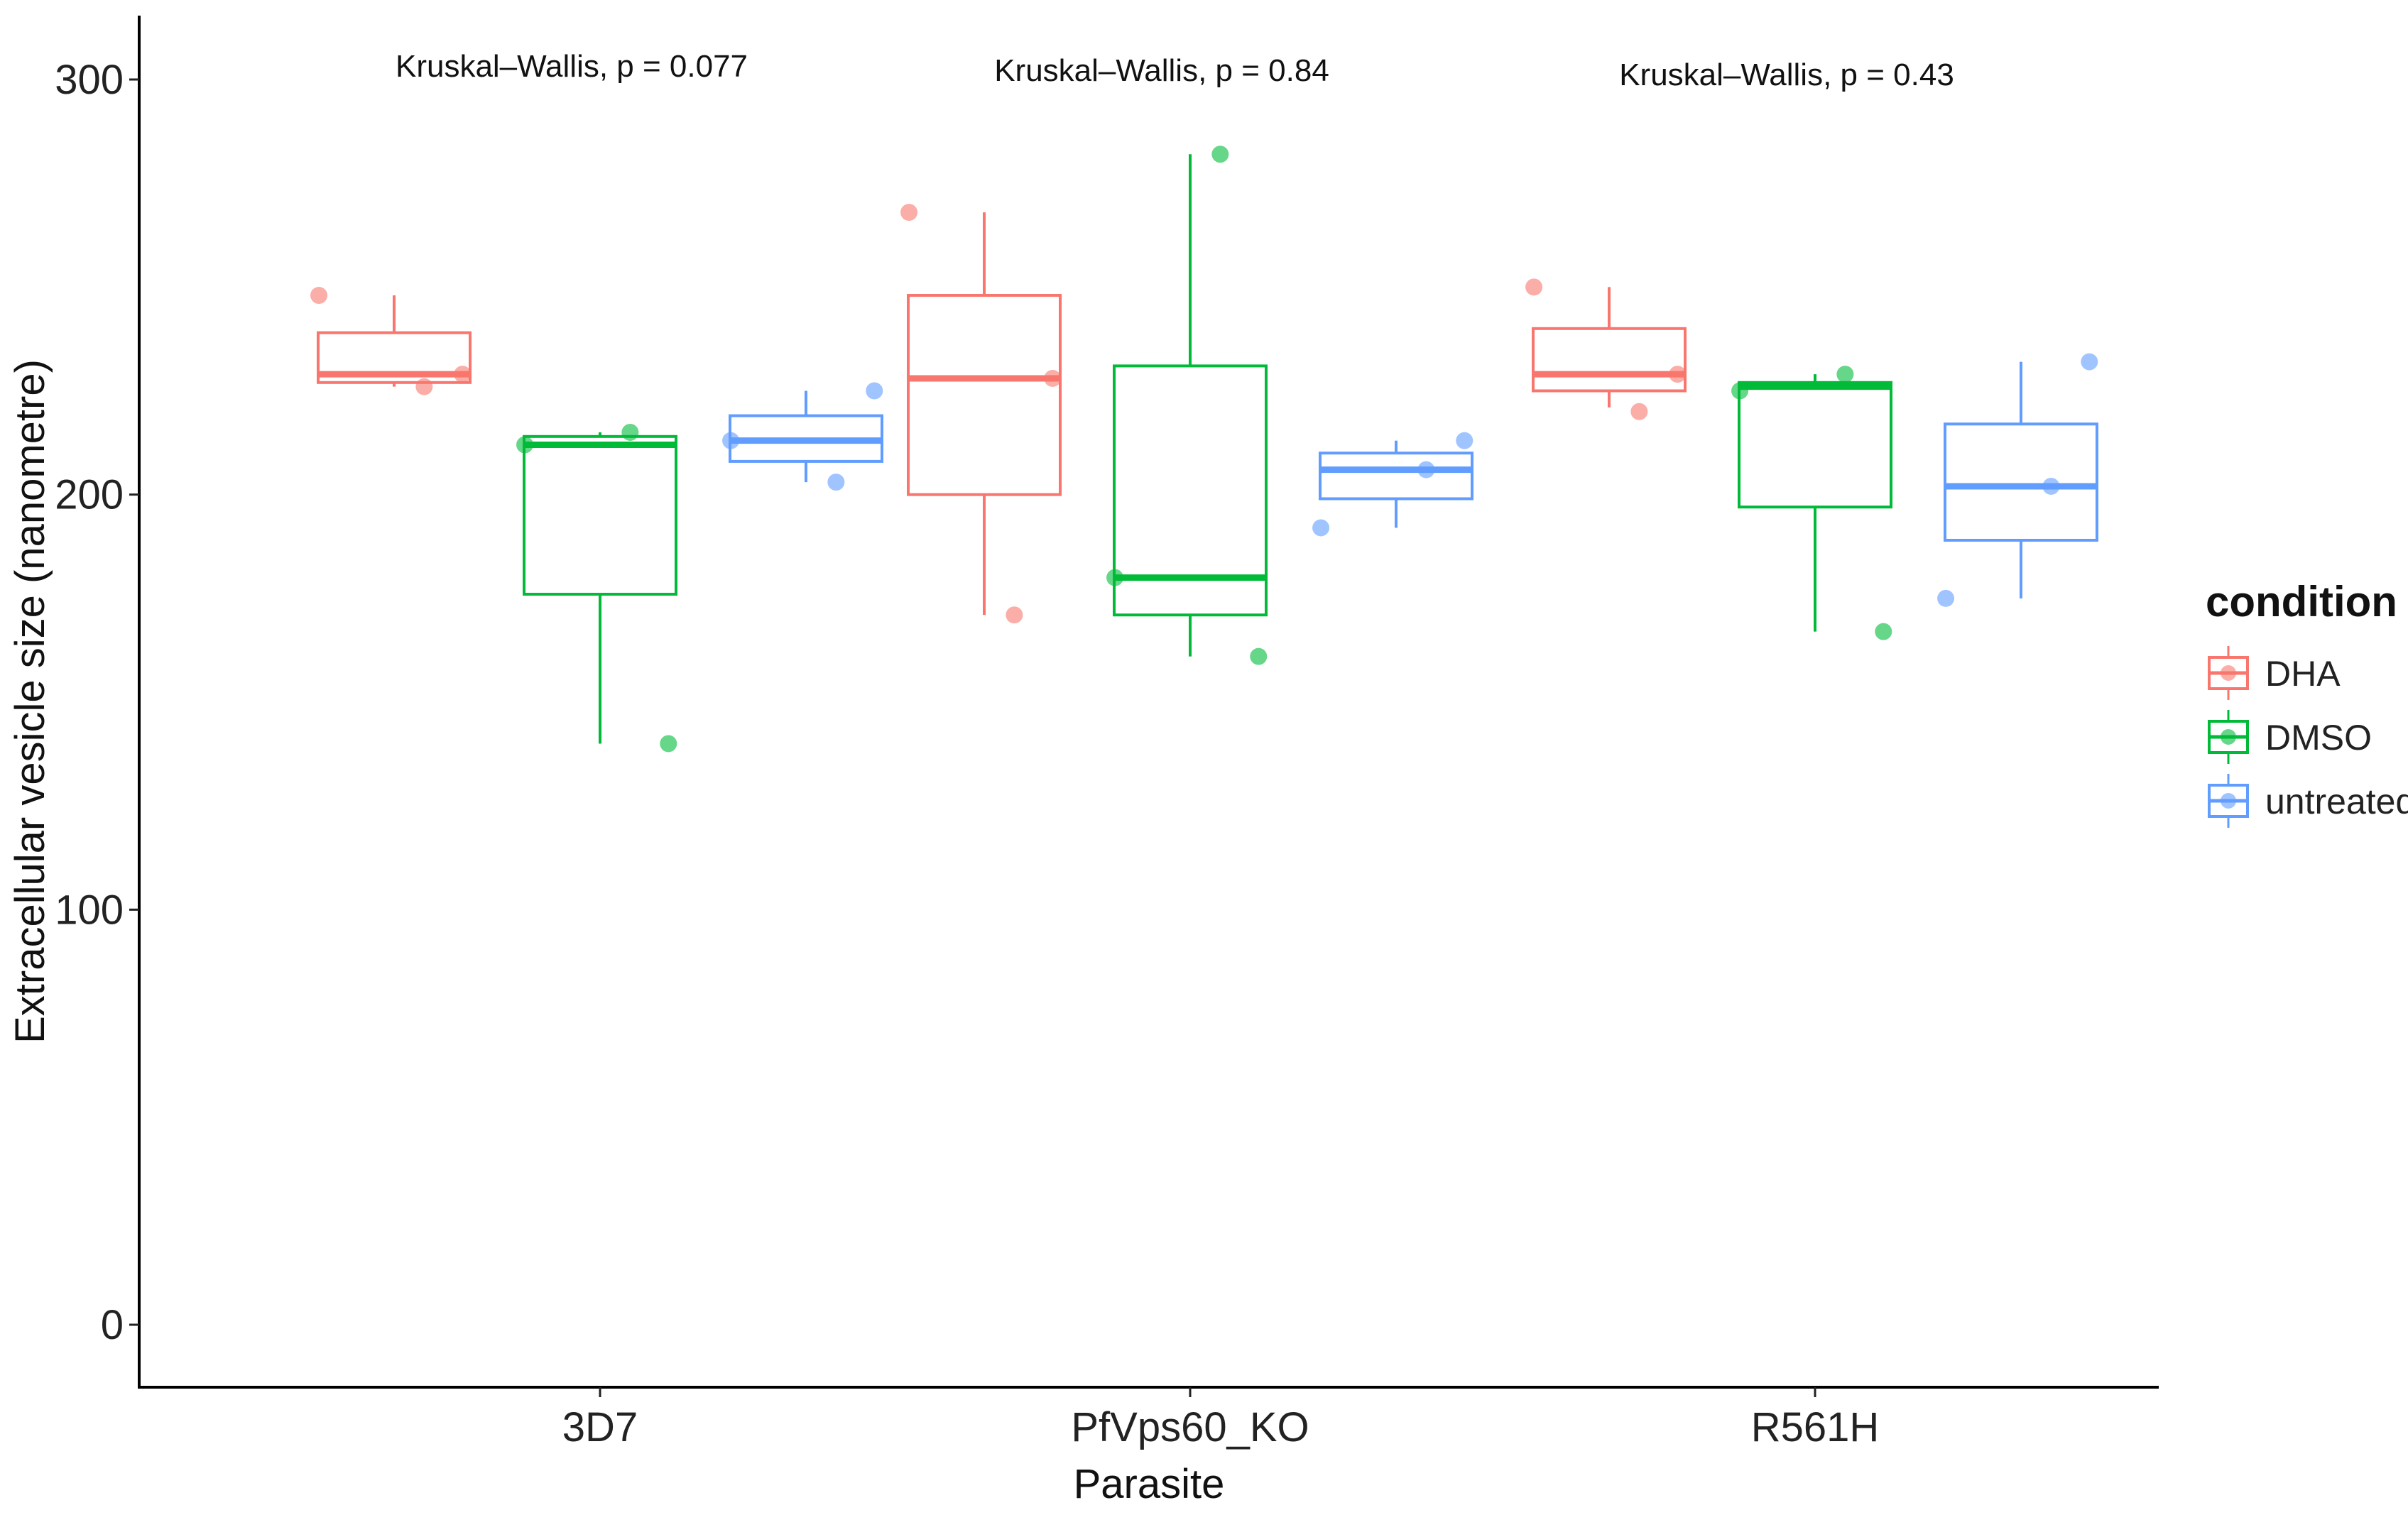  I want to click on box-r561h-untreated, so click(2021, 479).